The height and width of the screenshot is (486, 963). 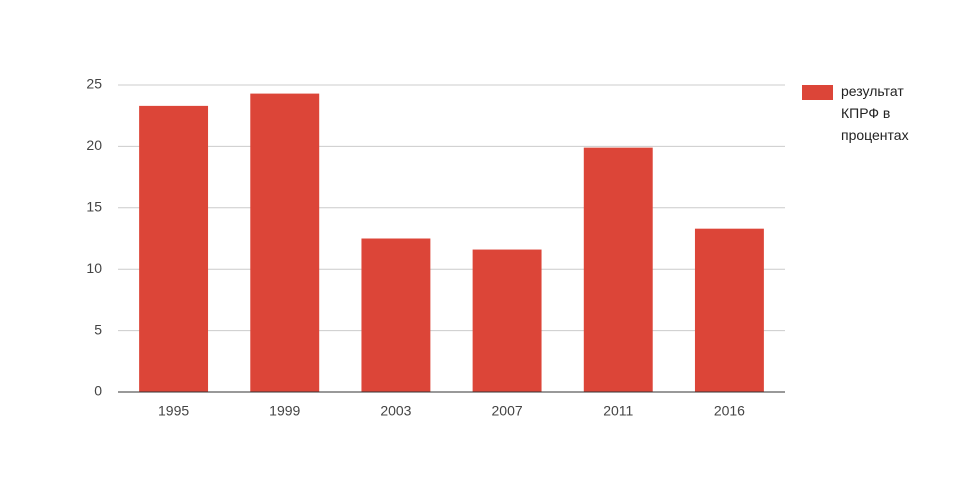 I want to click on x-tick-label: 2011, so click(x=618, y=411).